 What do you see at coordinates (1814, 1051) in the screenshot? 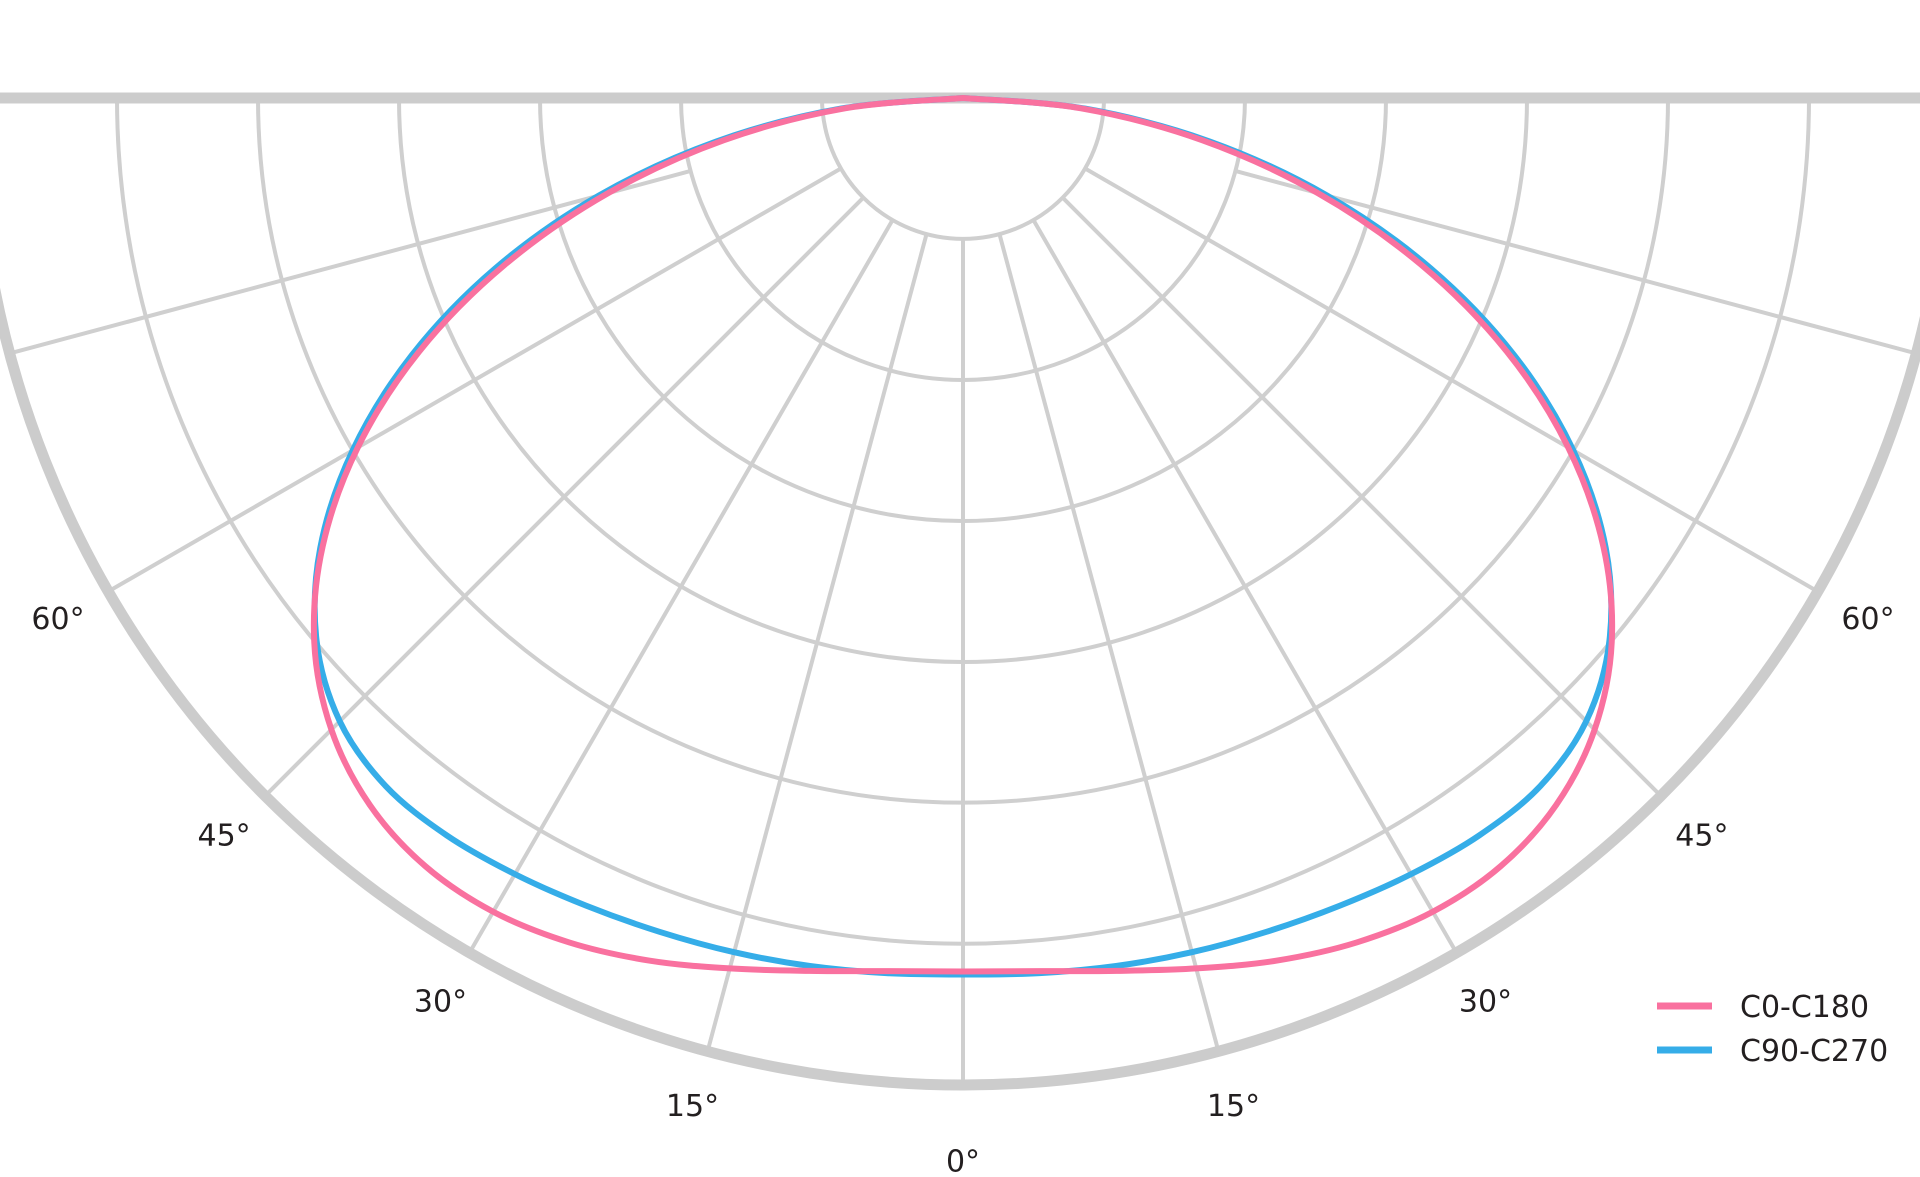
I see `legend-label-c90-c270: C90-C270` at bounding box center [1814, 1051].